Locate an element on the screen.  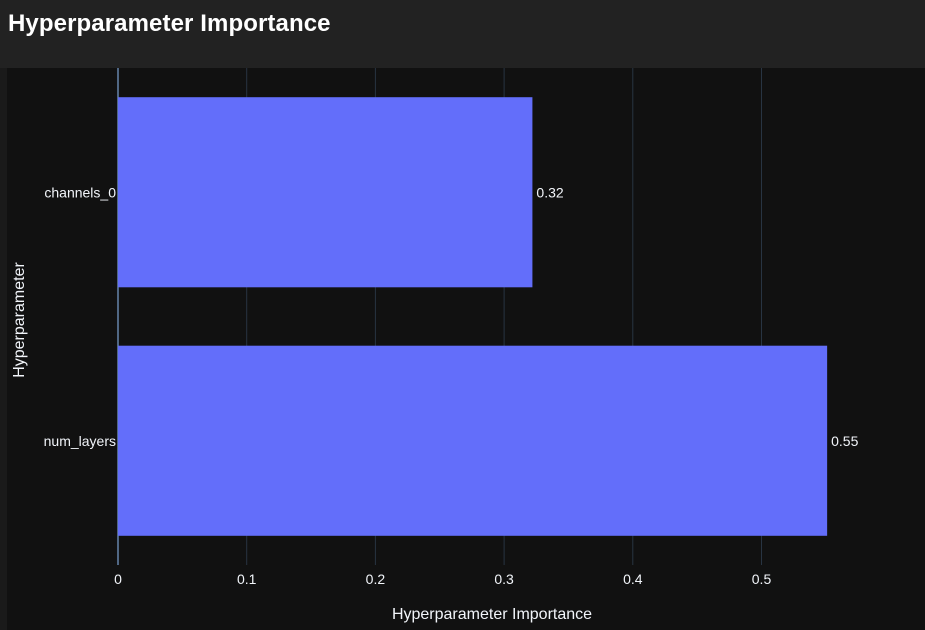
y-tick-label: num_layers is located at coordinates (80, 441).